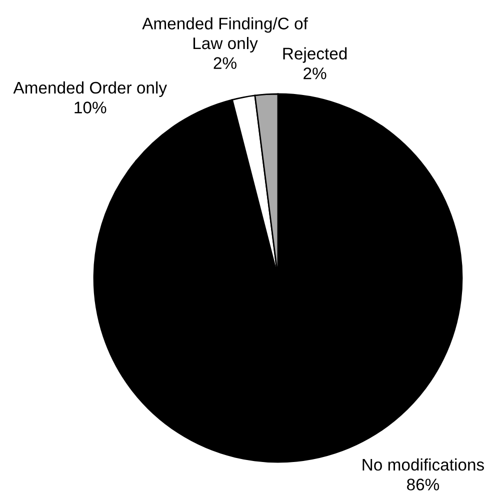 The image size is (490, 497). I want to click on data-label: 86%, so click(423, 484).